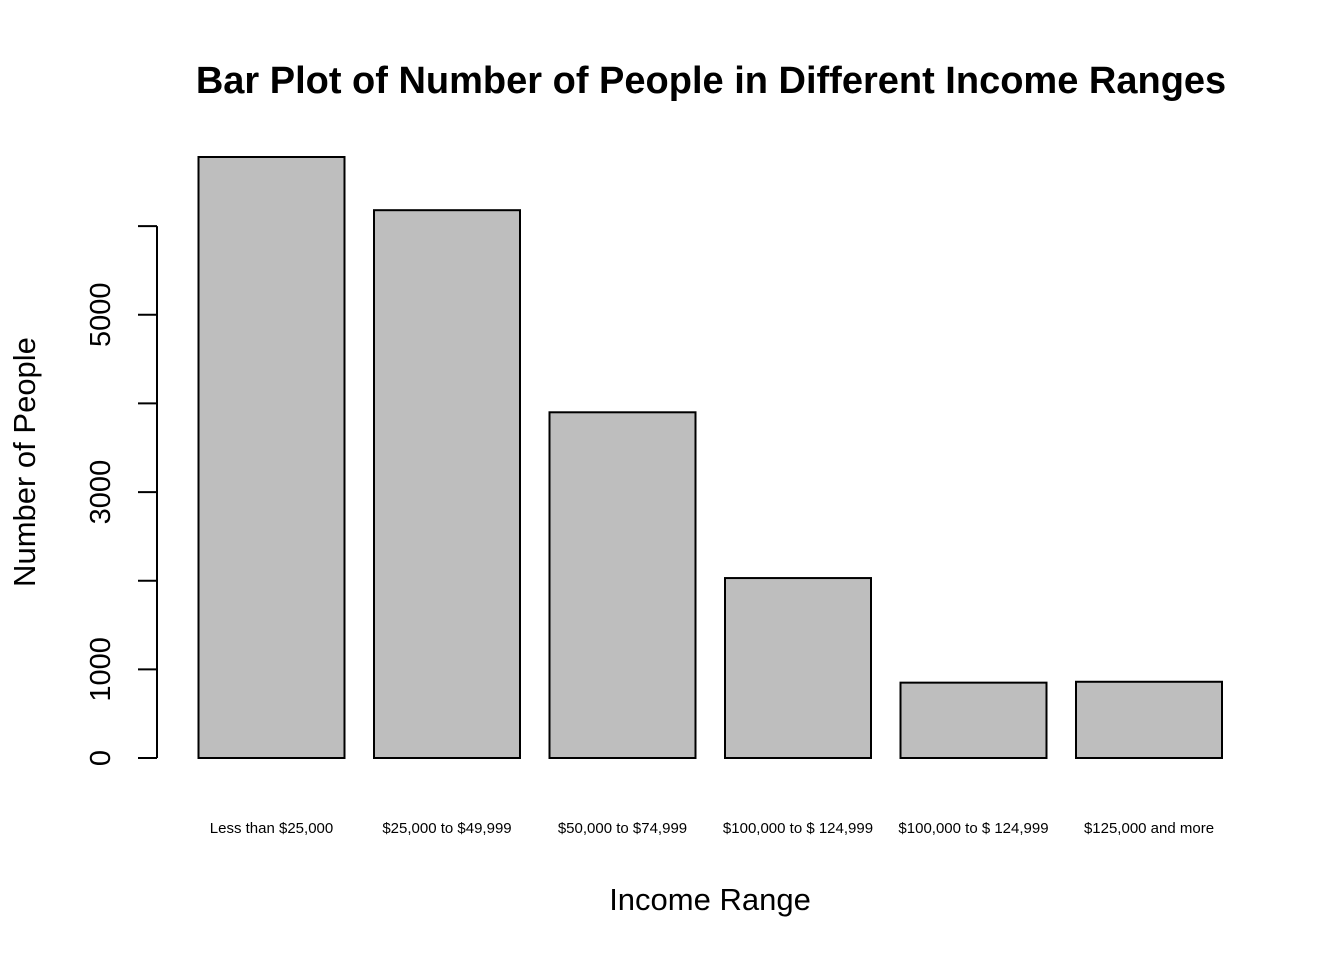 The width and height of the screenshot is (1344, 960). I want to click on x-tick-label-4: $100,000 to $ 124,999, so click(798, 828).